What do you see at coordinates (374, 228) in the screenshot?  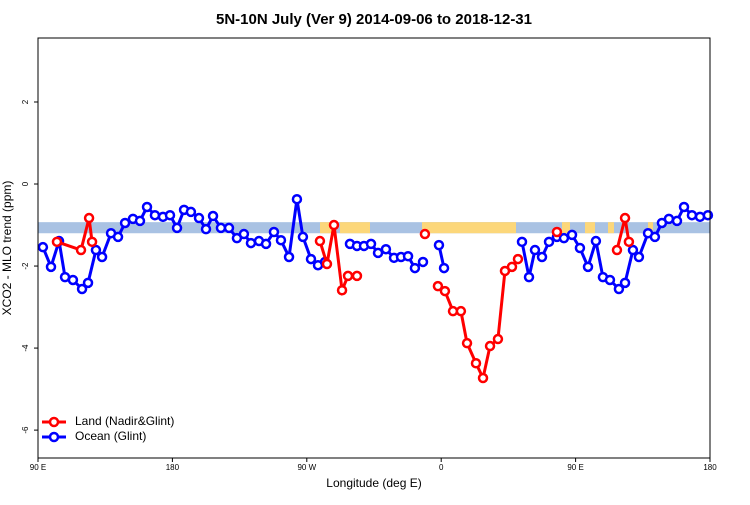 I see `reference-band` at bounding box center [374, 228].